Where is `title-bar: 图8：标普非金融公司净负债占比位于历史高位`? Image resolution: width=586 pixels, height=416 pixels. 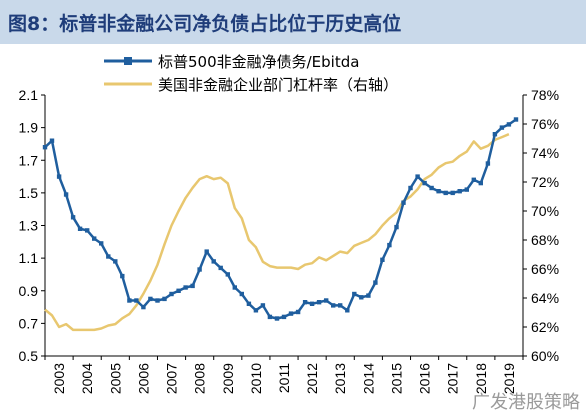
title-bar: 图8：标普非金融公司净负债占比位于历史高位 is located at coordinates (293, 22).